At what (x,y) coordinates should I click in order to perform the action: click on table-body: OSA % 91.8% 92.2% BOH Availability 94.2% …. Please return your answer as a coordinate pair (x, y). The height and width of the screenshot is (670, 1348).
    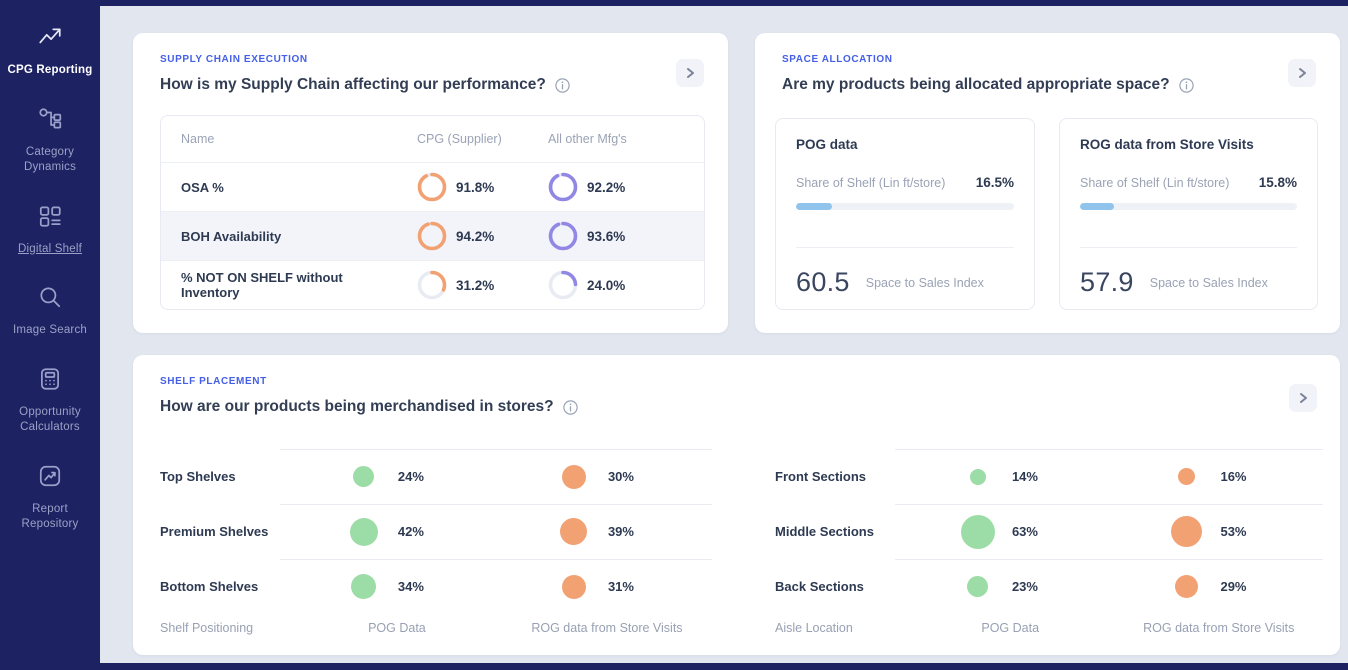
    Looking at the image, I should click on (432, 235).